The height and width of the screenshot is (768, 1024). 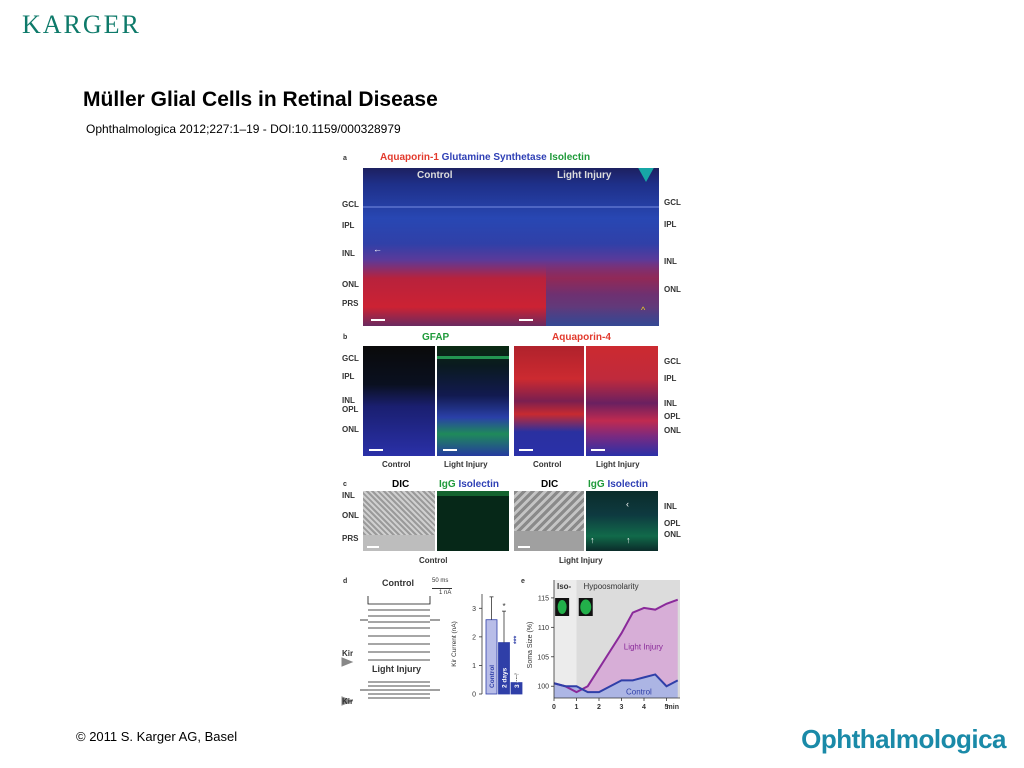 What do you see at coordinates (473, 401) in the screenshot?
I see `gfap-injury-image` at bounding box center [473, 401].